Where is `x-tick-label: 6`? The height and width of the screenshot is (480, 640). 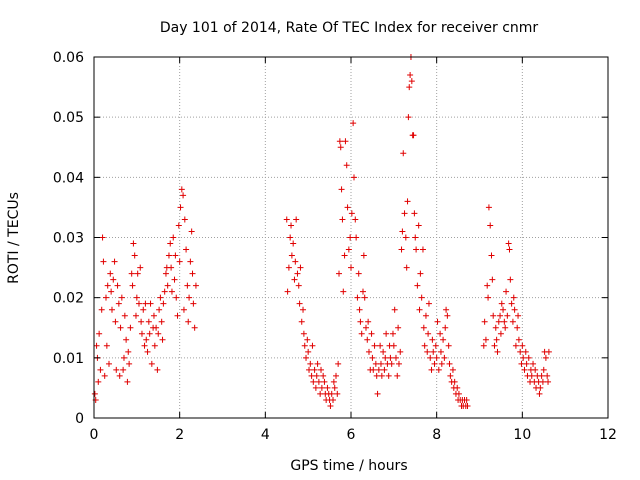 x-tick-label: 6 is located at coordinates (351, 435).